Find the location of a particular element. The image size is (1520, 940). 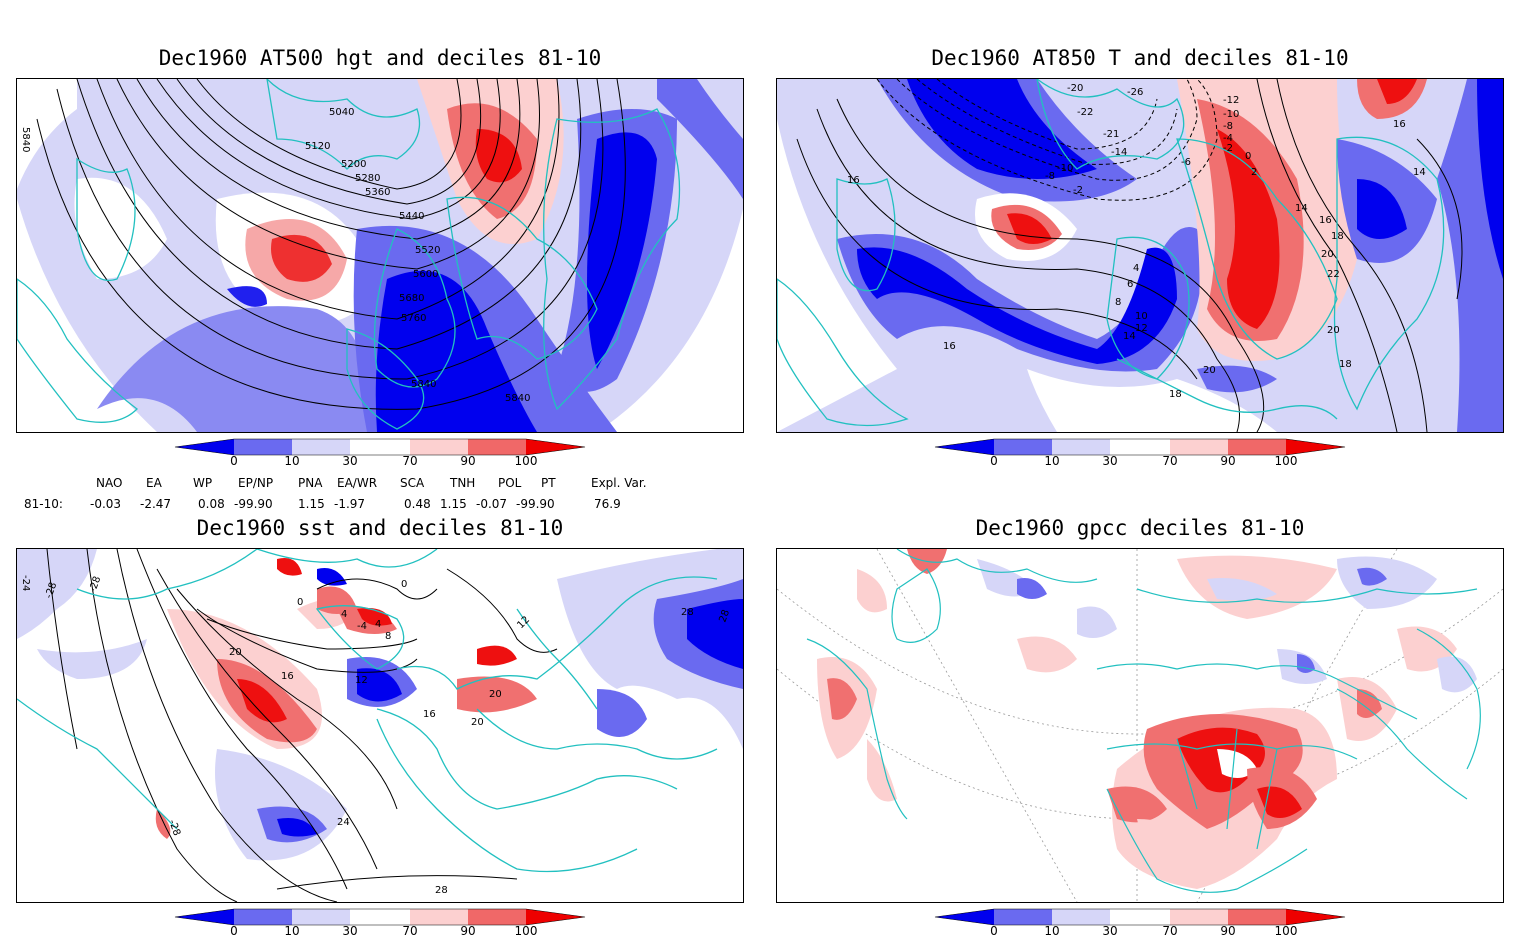

t-label-9: 0 is located at coordinates (1248, 156).